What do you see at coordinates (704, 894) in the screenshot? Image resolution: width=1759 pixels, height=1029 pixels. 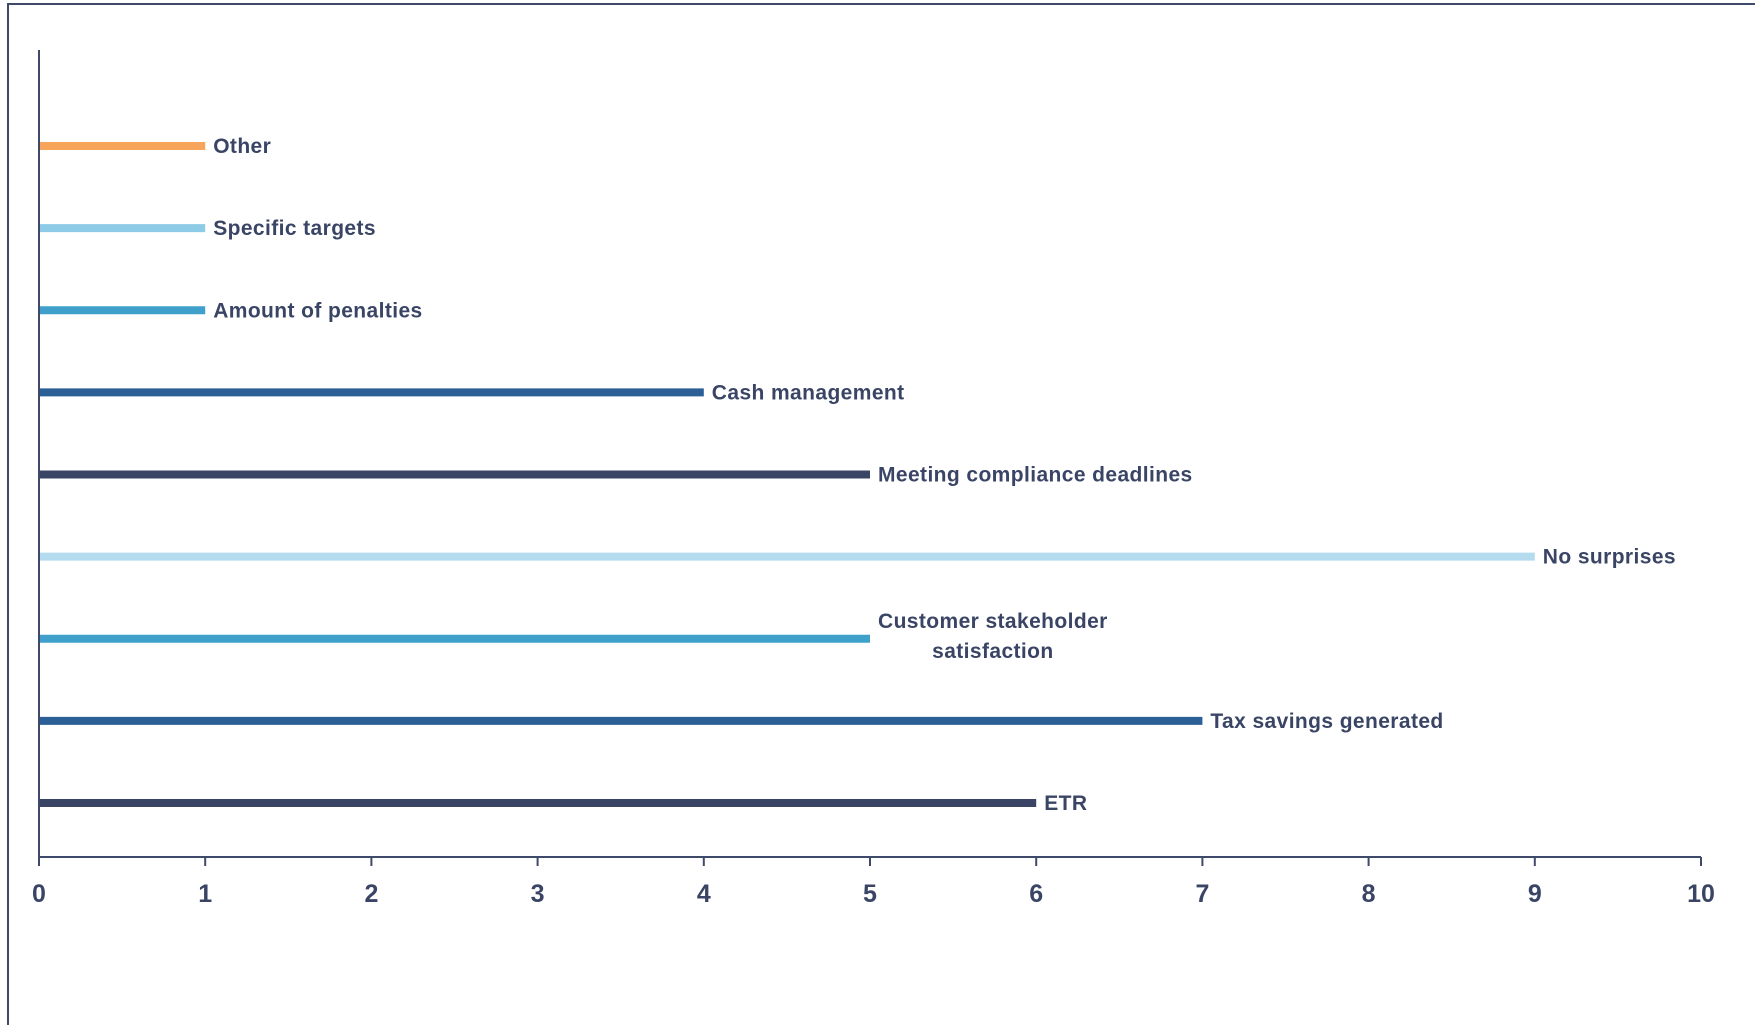 I see `x-tick-label-4: 4` at bounding box center [704, 894].